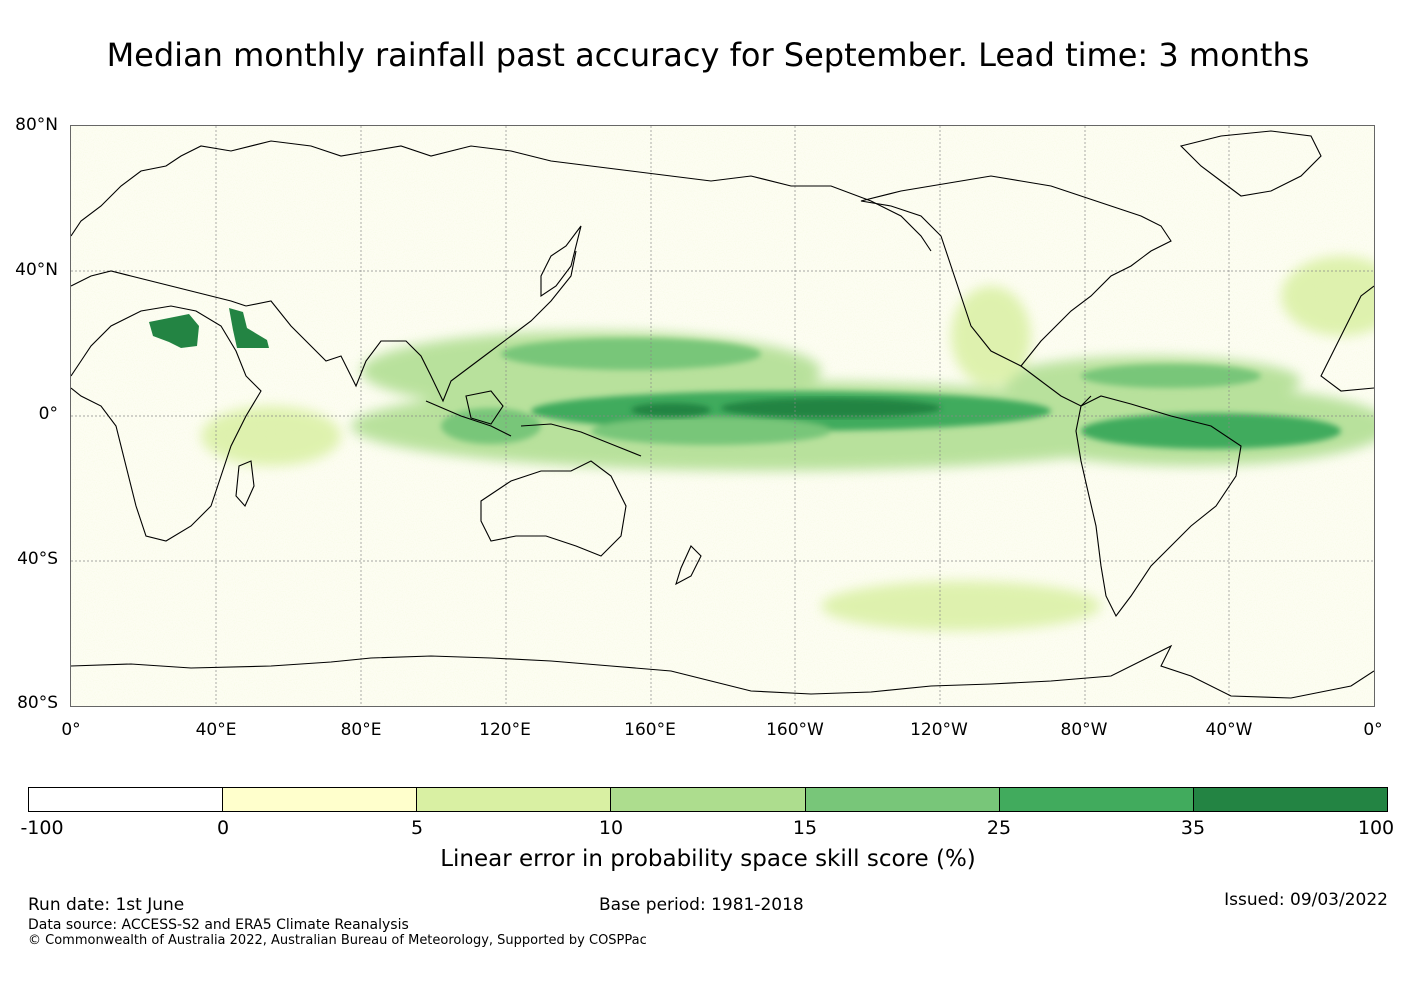 The height and width of the screenshot is (990, 1416). What do you see at coordinates (795, 730) in the screenshot?
I see `lon-label-160w: 160°W` at bounding box center [795, 730].